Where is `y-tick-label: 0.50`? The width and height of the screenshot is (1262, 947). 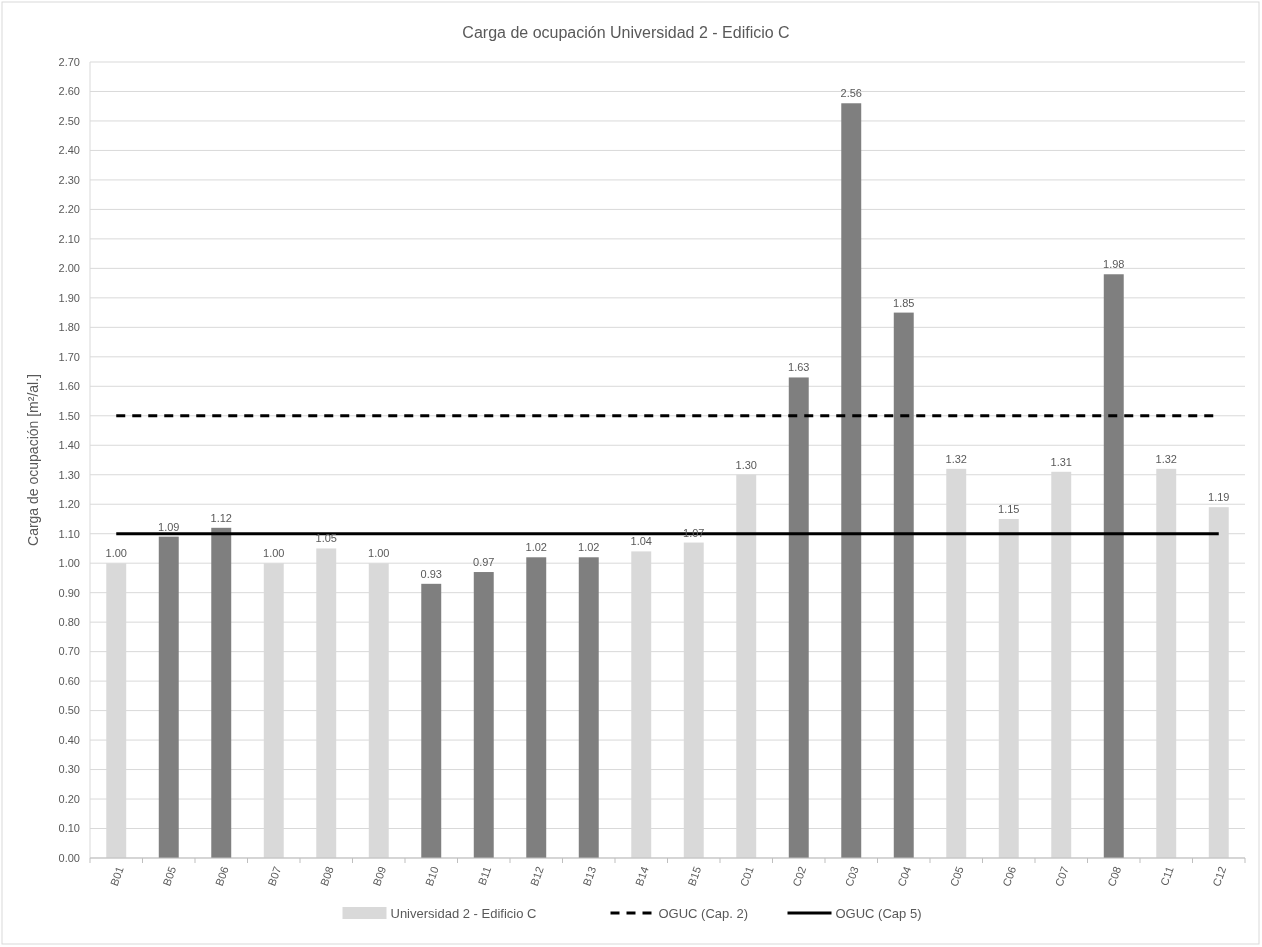 y-tick-label: 0.50 is located at coordinates (69, 710).